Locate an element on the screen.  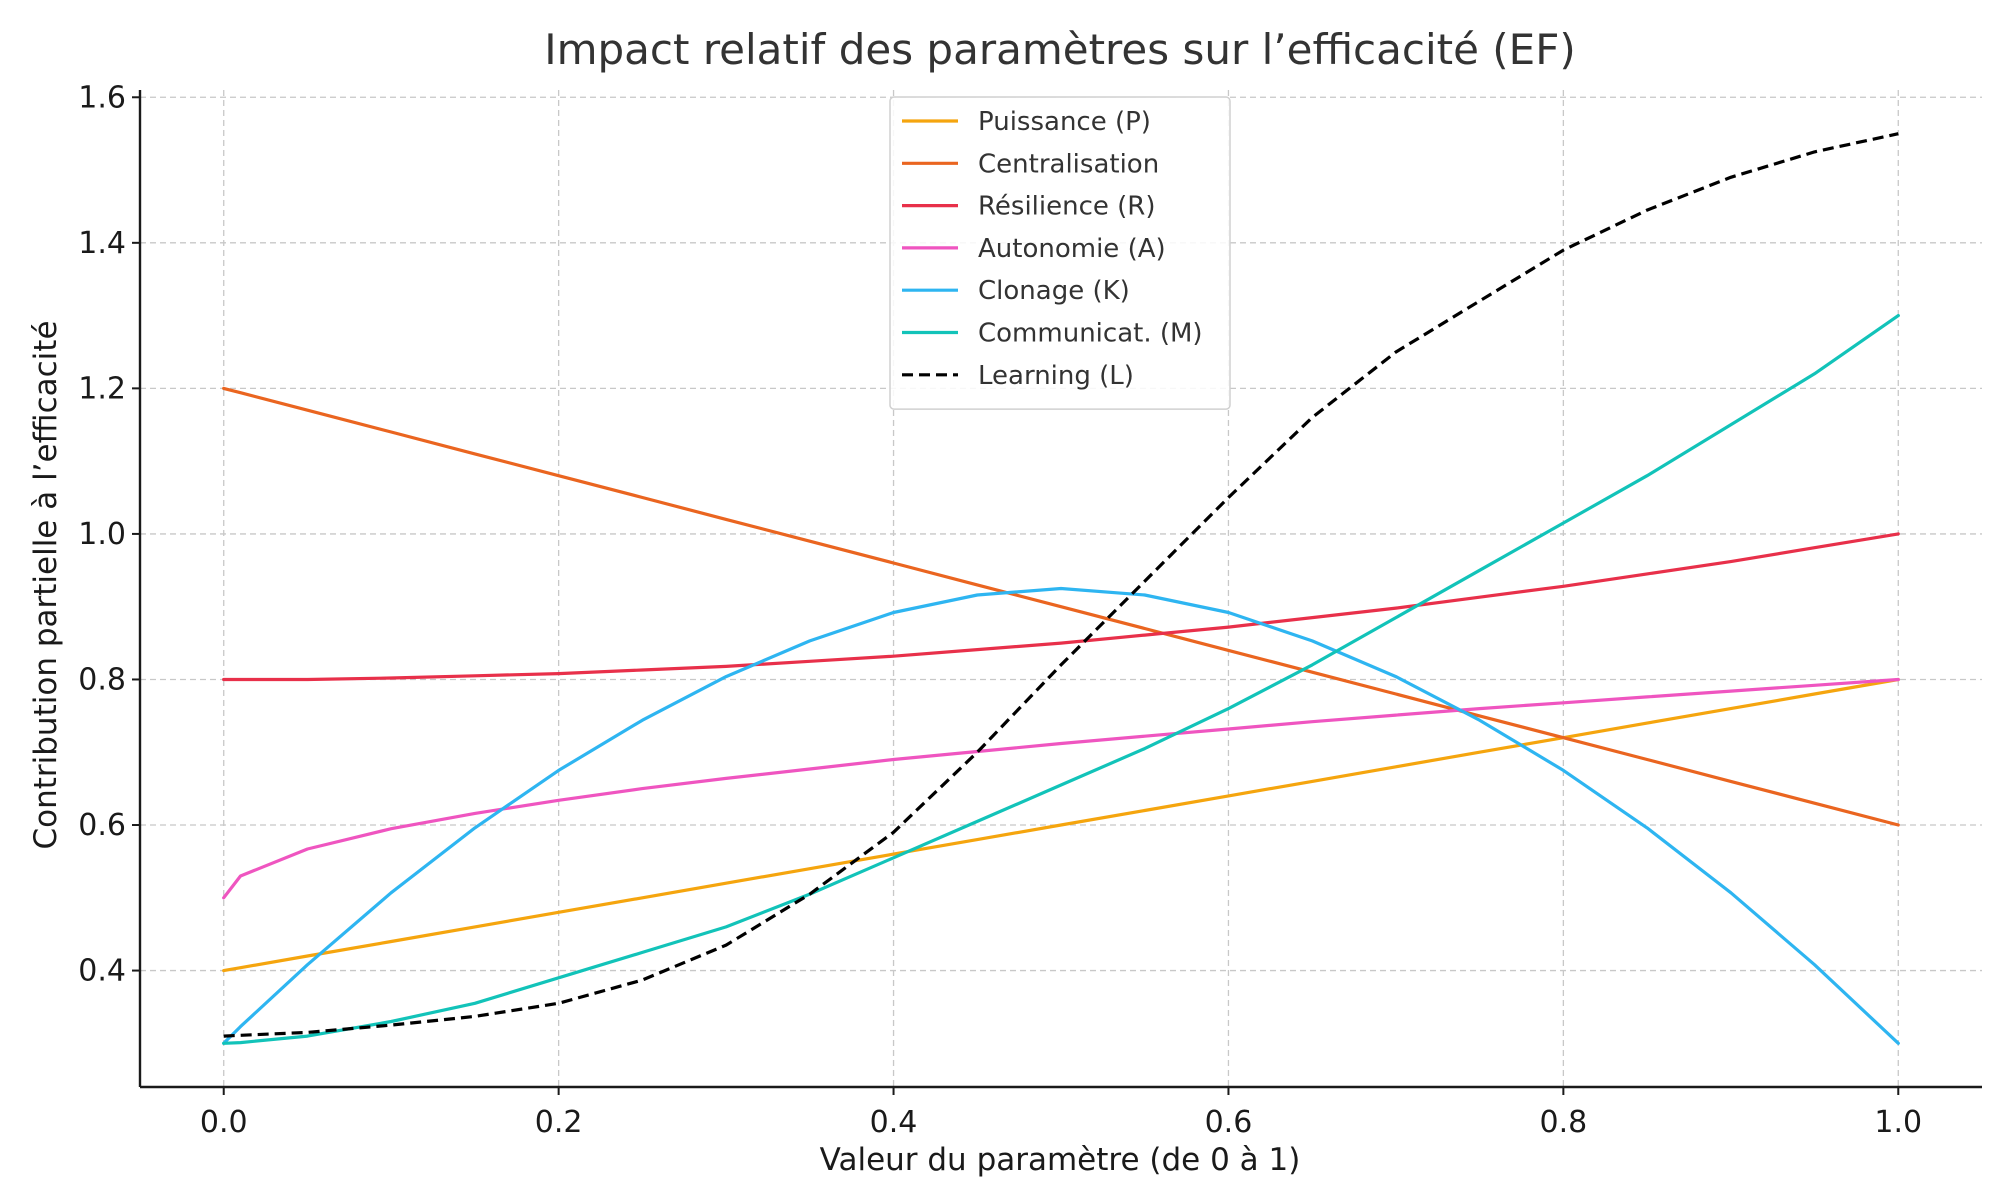
y-tick-label: 1.0 is located at coordinates (102, 534).